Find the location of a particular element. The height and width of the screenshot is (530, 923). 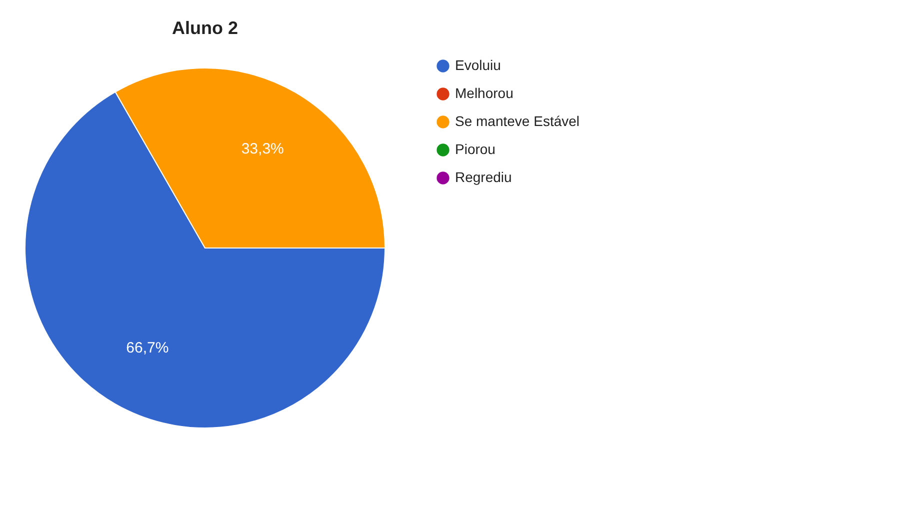

legend-label: Evoluiu is located at coordinates (478, 65).